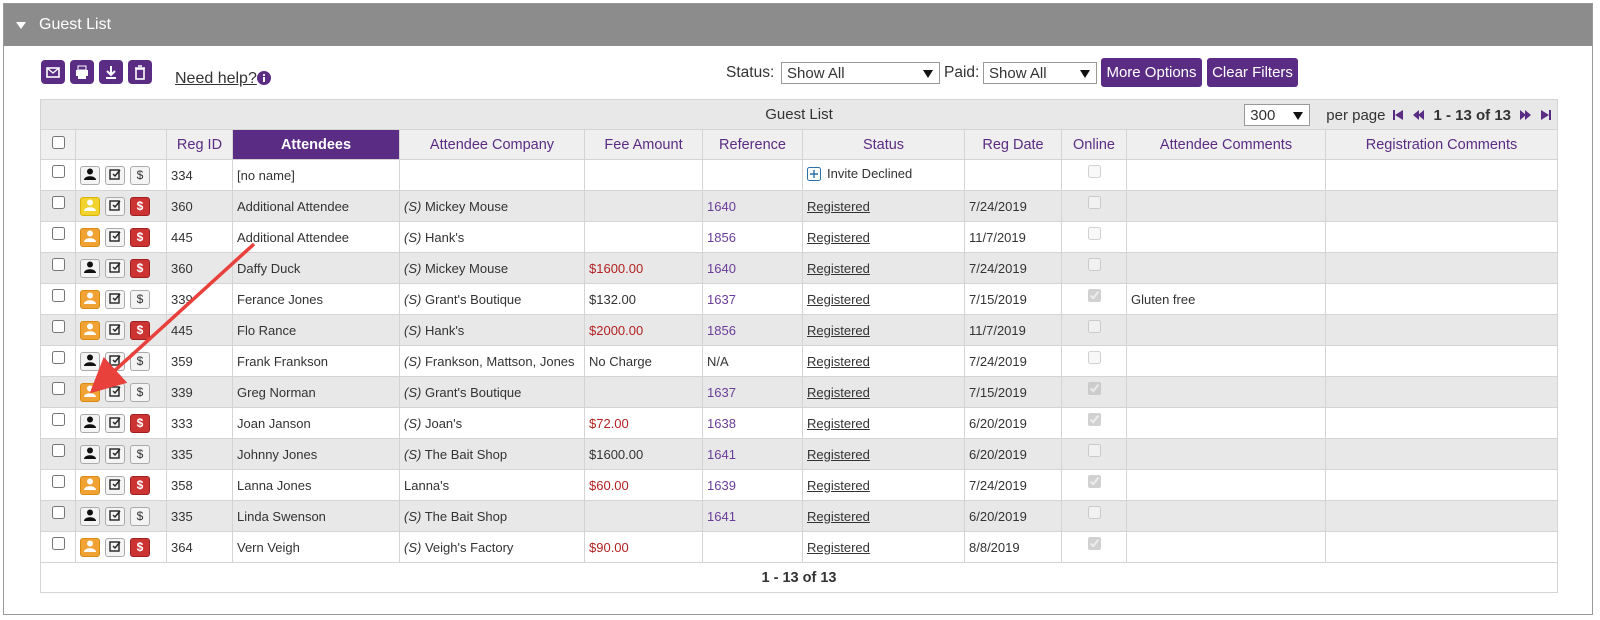  Describe the element at coordinates (643, 144) in the screenshot. I see `column-header: Fee Amount` at that location.